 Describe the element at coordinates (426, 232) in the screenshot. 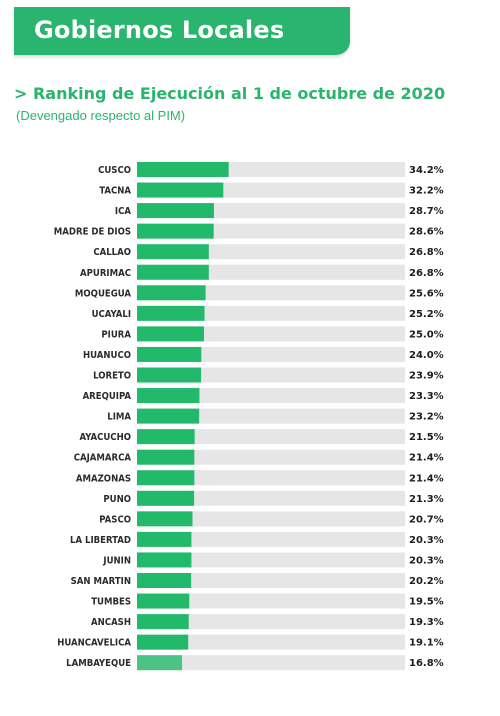

I see `value-label: 28.6%` at that location.